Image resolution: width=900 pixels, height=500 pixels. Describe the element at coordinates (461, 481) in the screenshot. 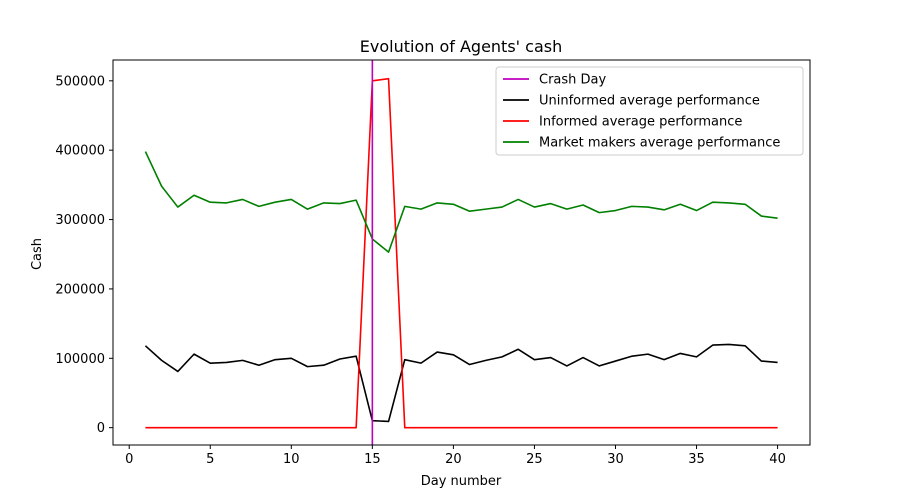

I see `x-axis-label: Day number` at that location.